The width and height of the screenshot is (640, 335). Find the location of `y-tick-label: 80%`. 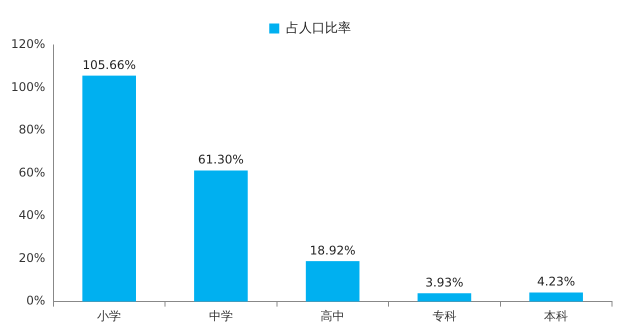

y-tick-label: 80% is located at coordinates (32, 129).